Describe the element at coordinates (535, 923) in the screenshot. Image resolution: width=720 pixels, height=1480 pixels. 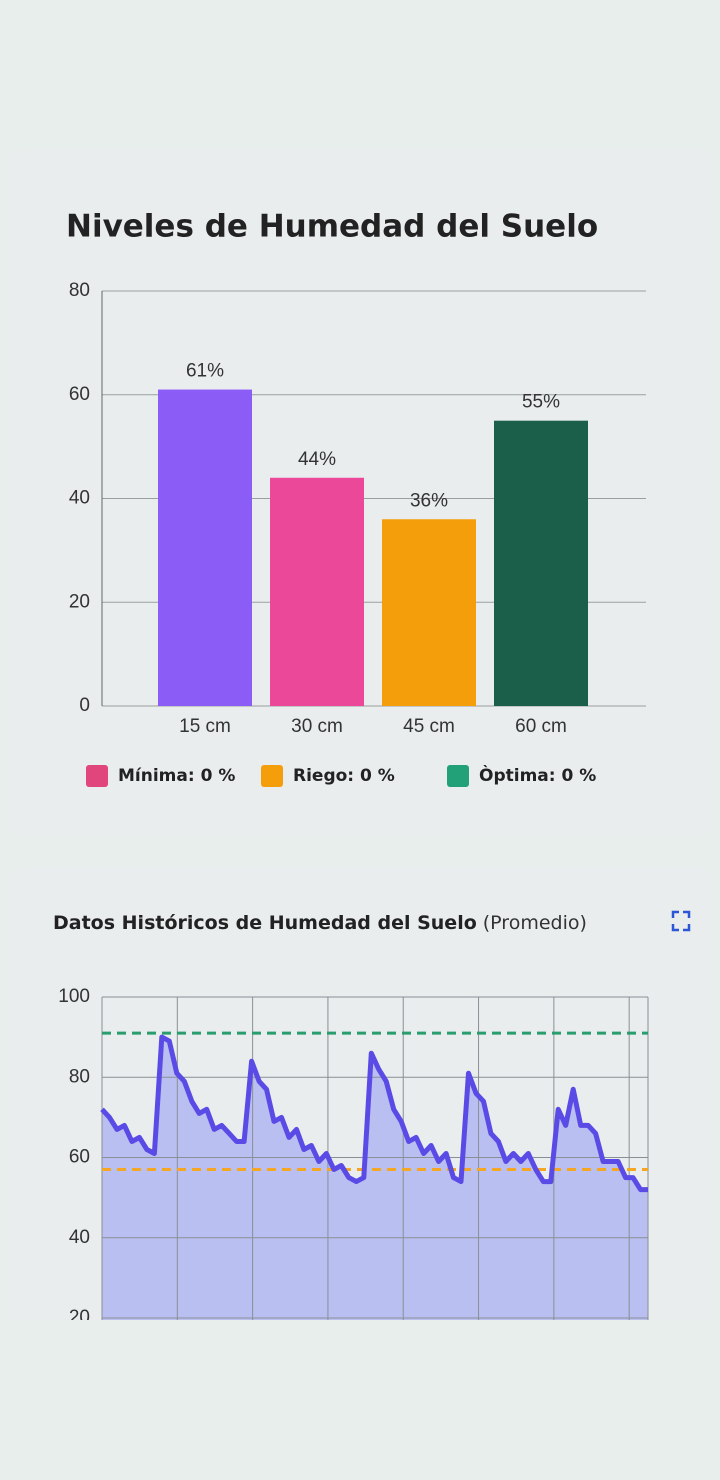
I see `subtitle: (Promedio)` at that location.